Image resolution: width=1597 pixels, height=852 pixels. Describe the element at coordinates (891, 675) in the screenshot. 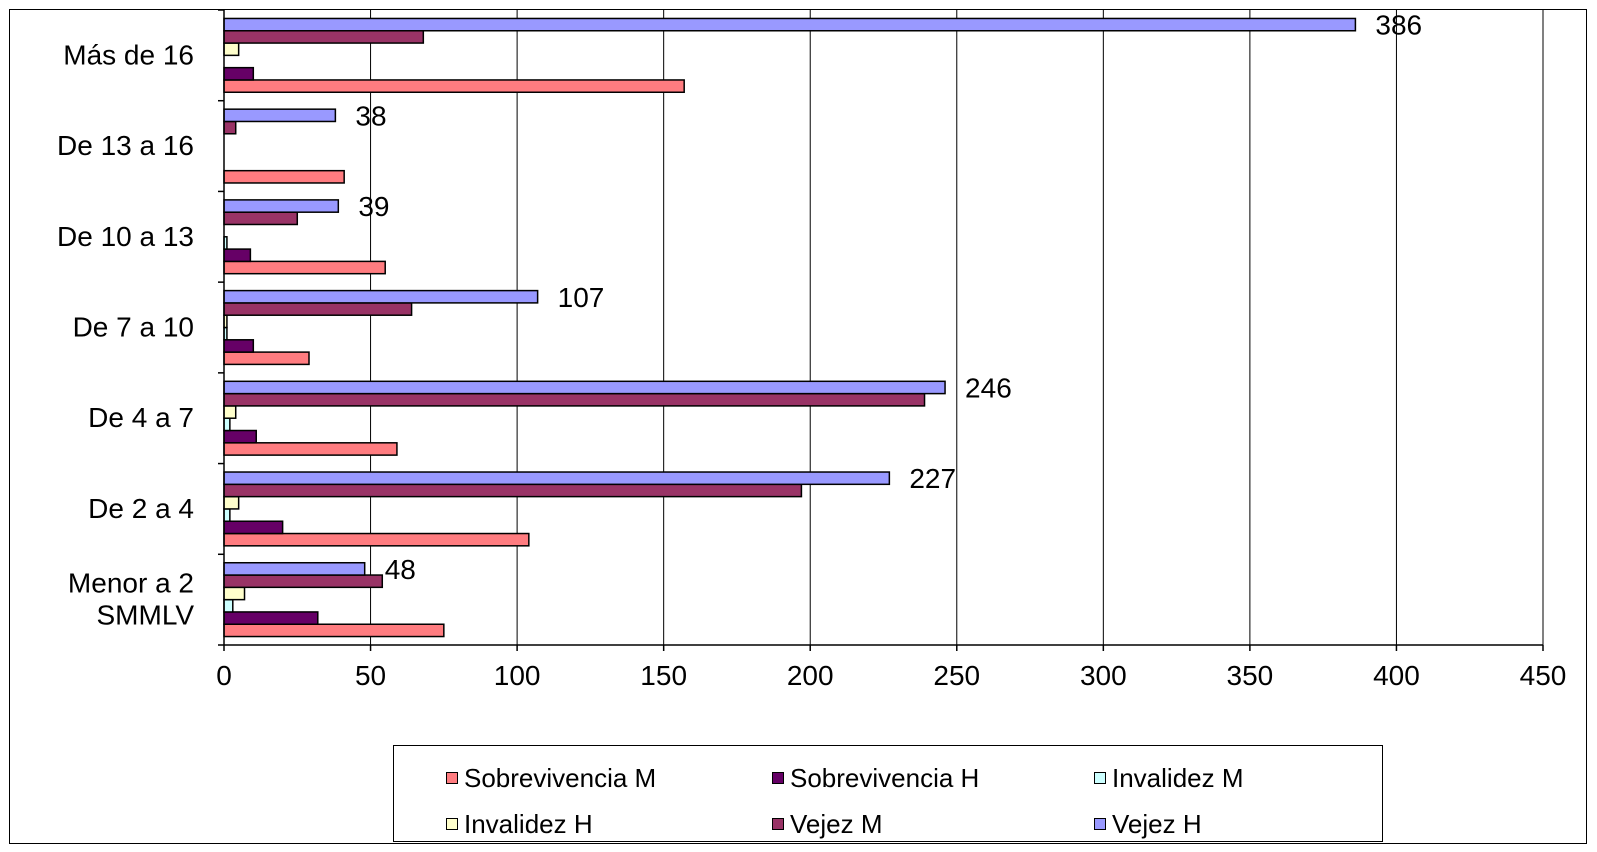

I see `x-tick-labels: 0 50 100 150 200 250 300 350 400 450` at that location.